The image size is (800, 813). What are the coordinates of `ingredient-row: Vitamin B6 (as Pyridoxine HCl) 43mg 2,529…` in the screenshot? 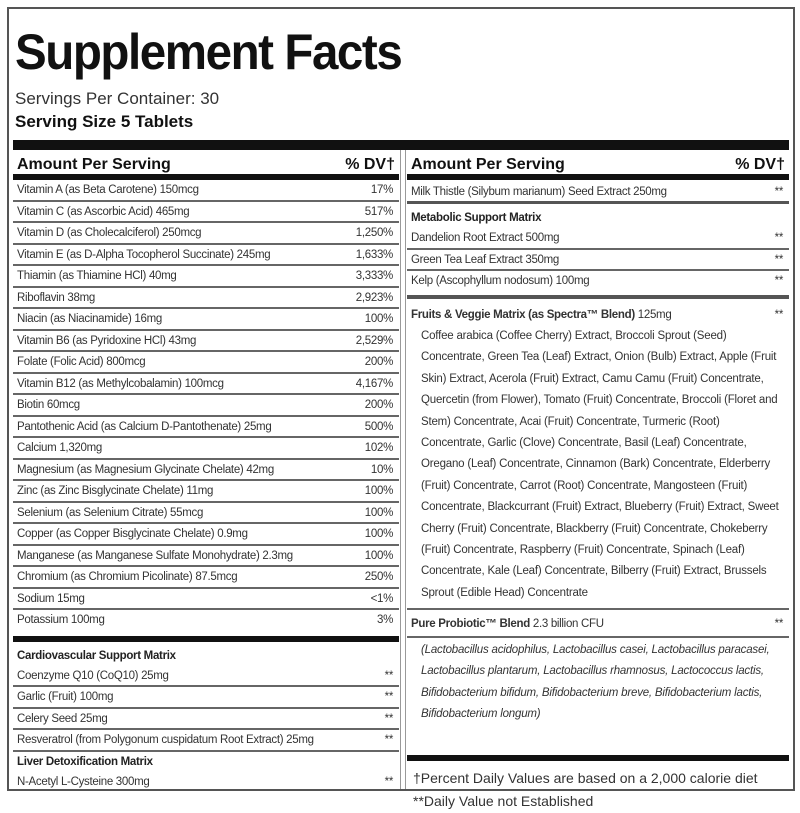 It's located at (206, 341).